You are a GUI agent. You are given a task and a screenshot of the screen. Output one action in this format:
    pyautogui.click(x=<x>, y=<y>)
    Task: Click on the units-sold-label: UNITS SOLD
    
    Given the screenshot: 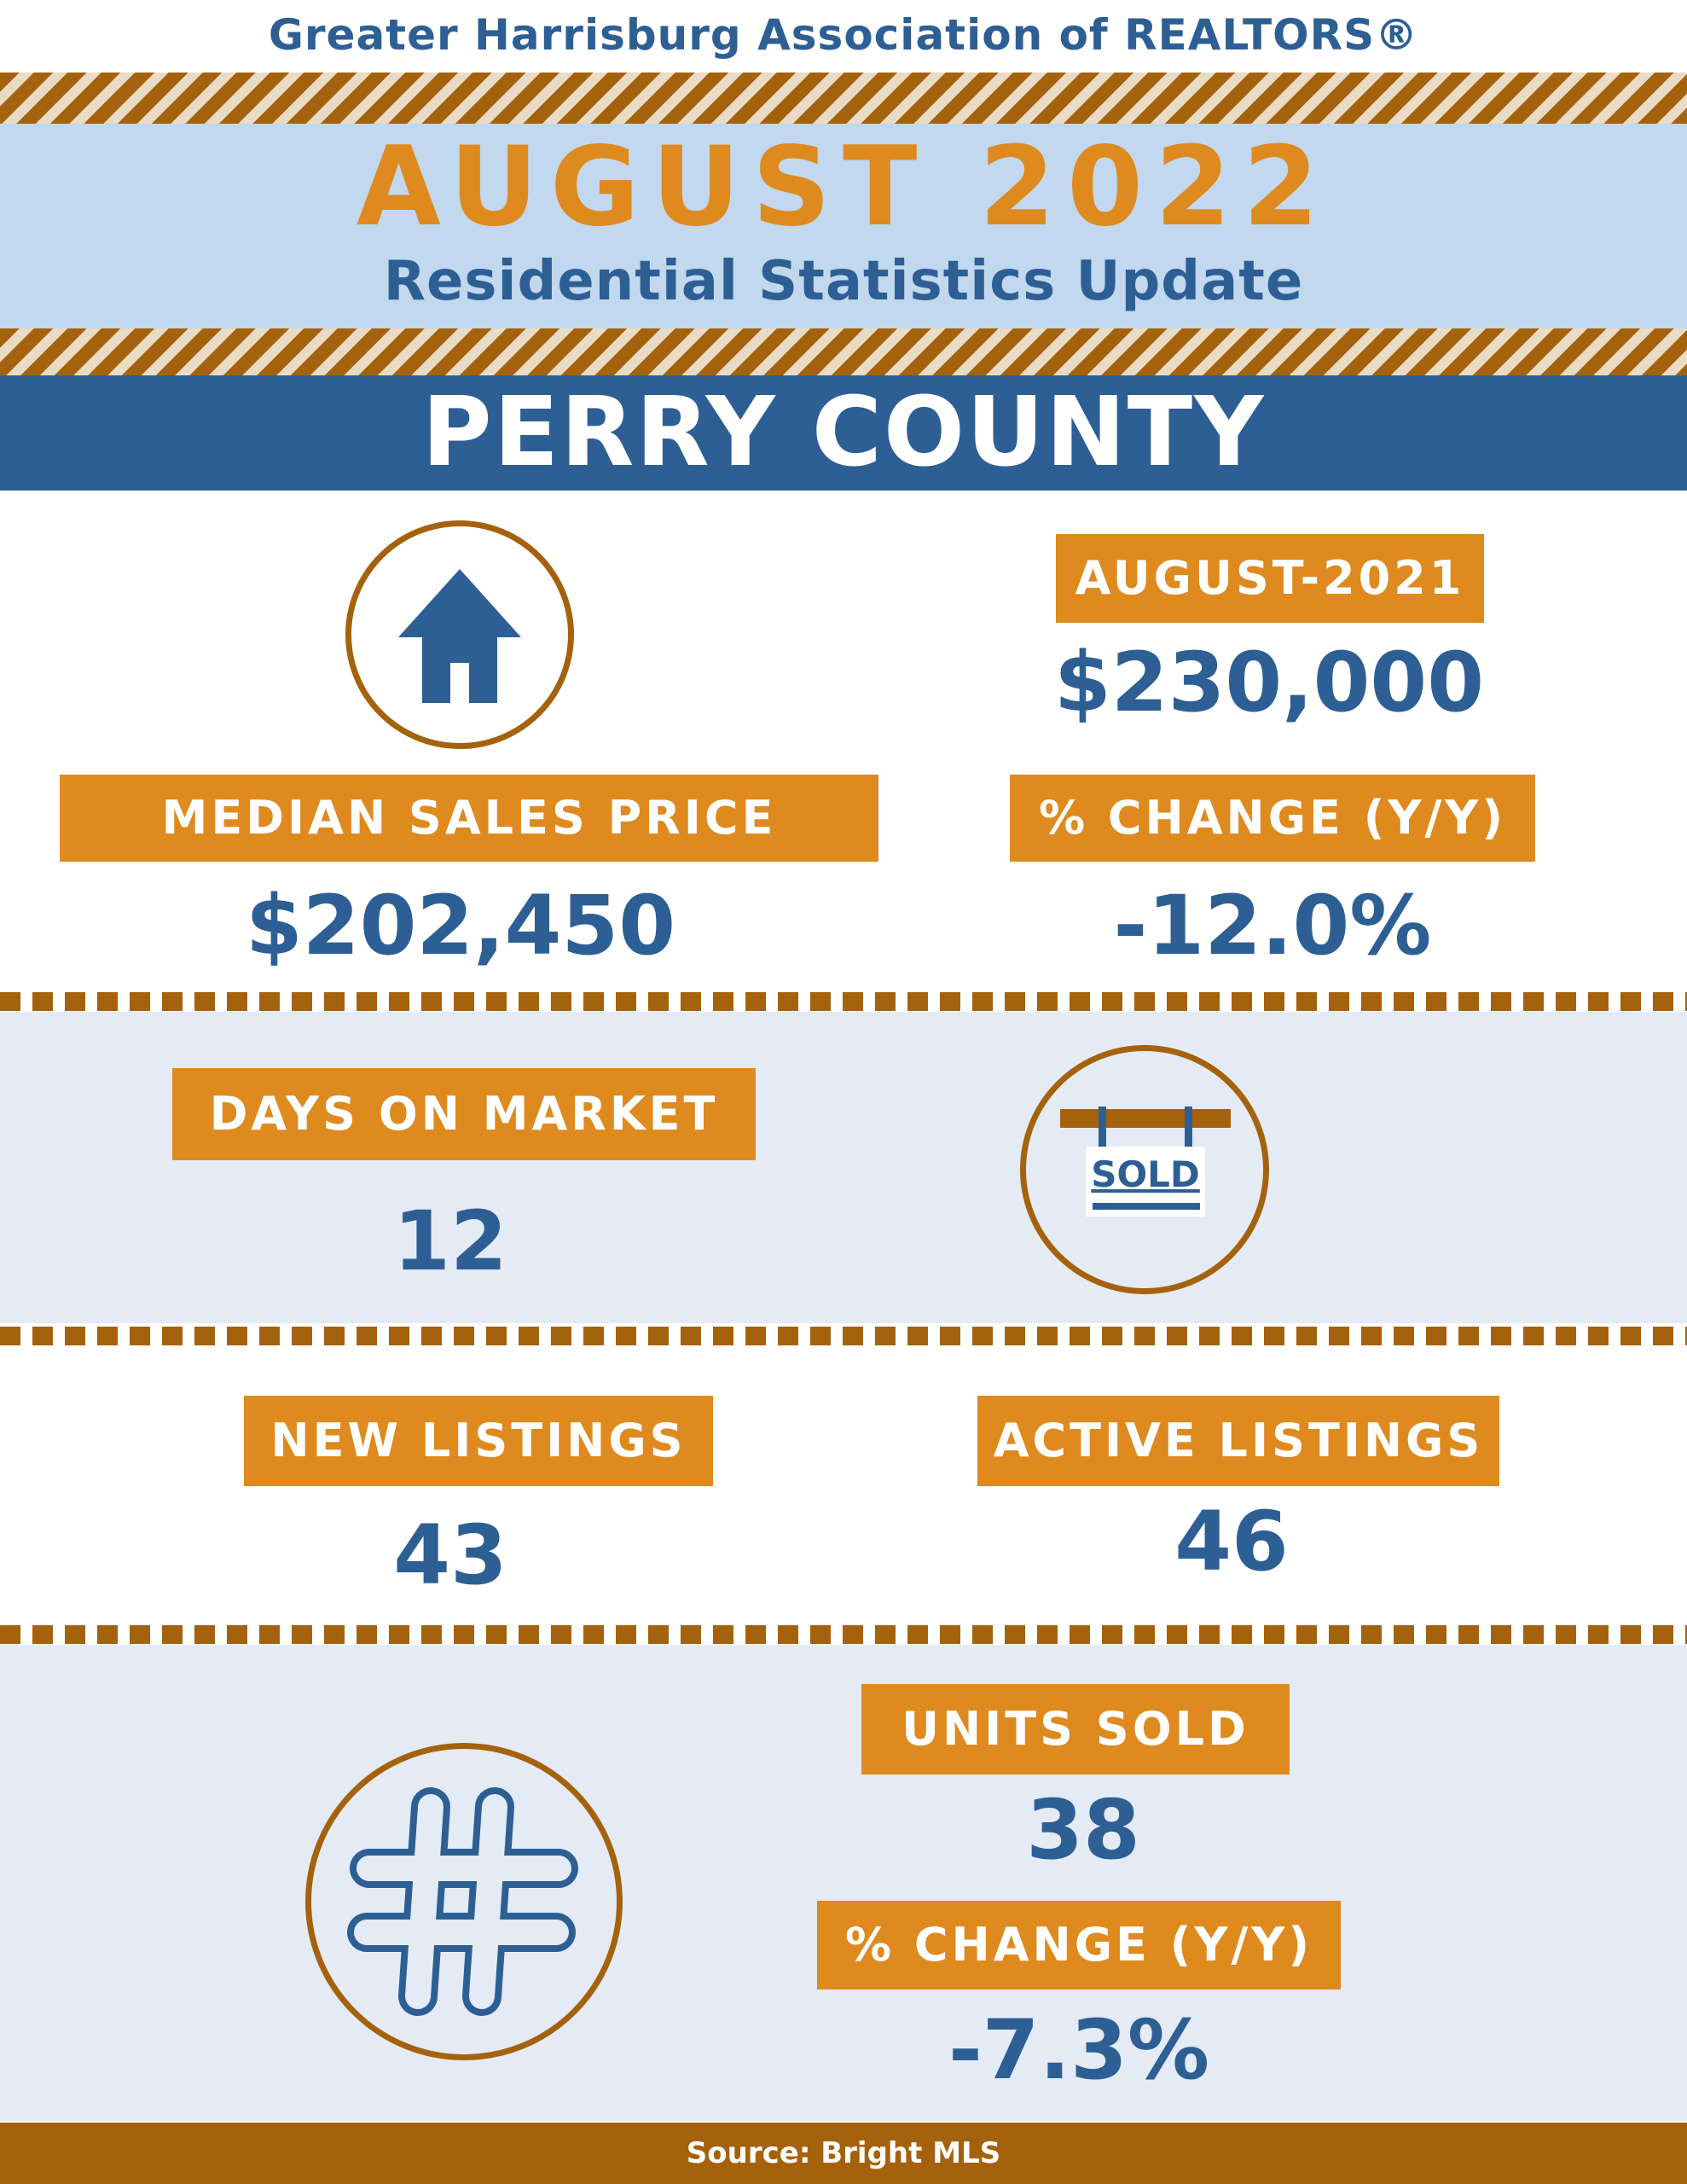 What is the action you would take?
    pyautogui.click(x=1076, y=1729)
    